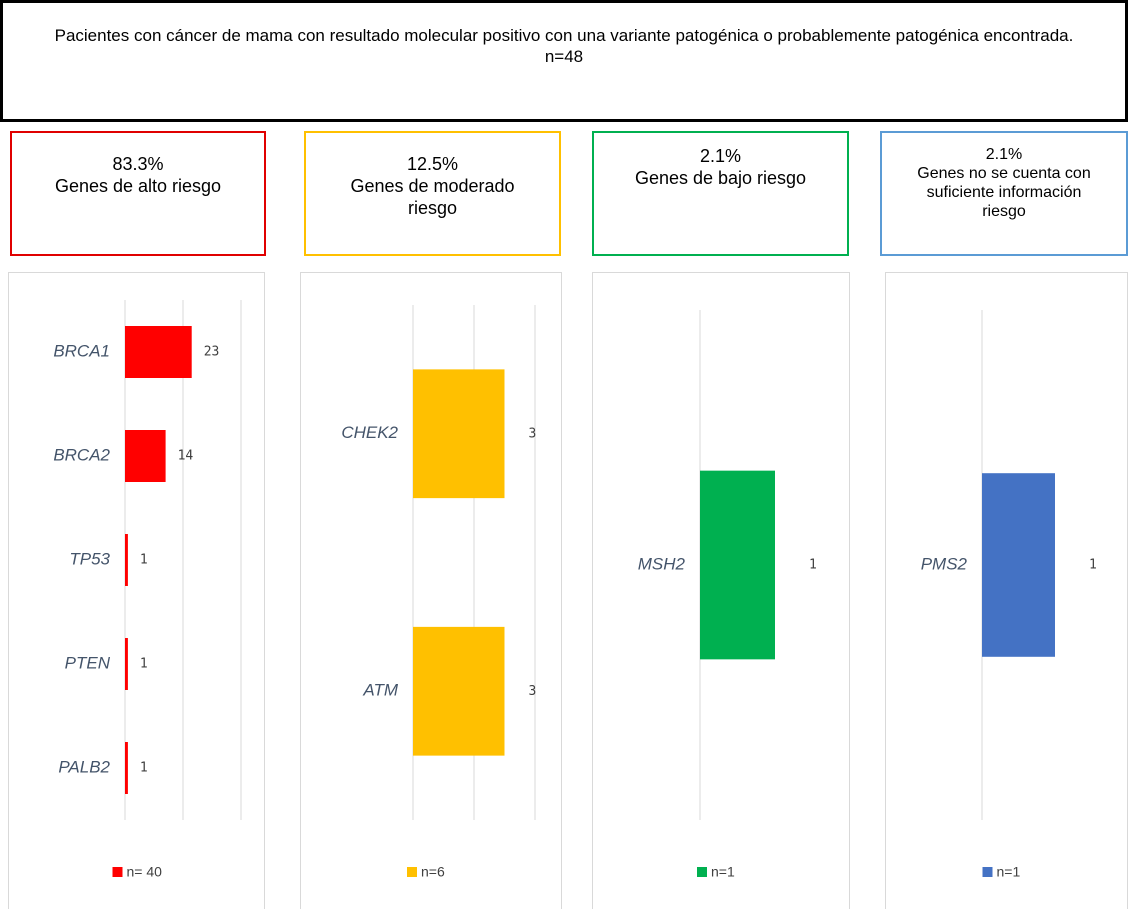 This screenshot has height=909, width=1128. I want to click on group-box: 12.5% Genes de moderado riesgo, so click(432, 193).